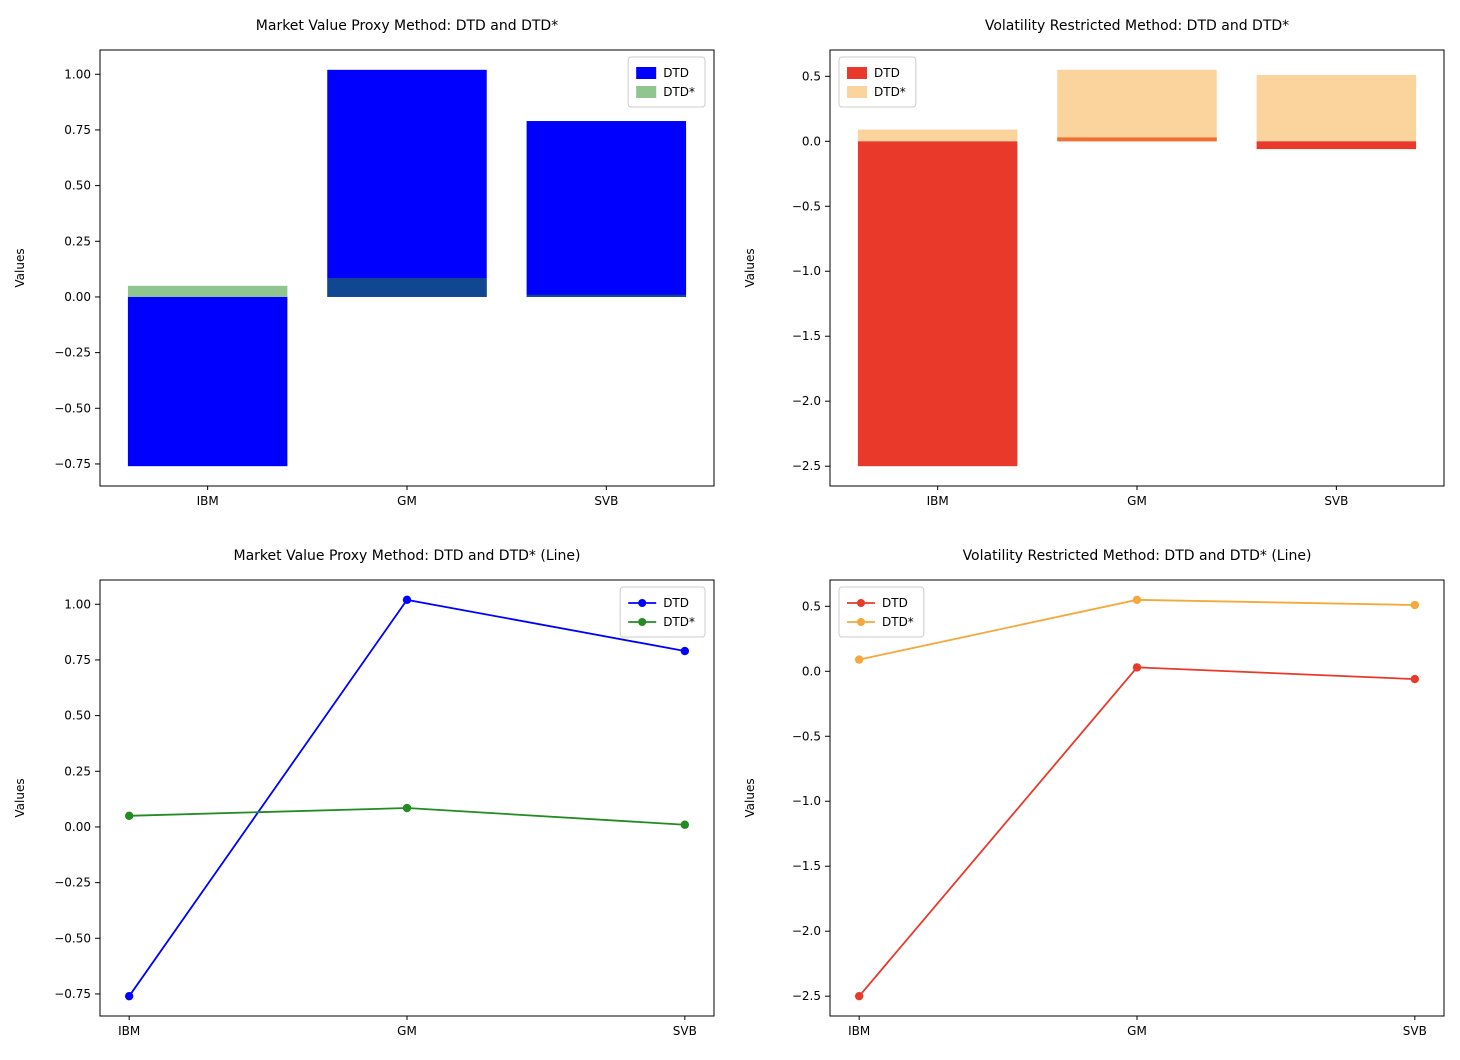  Describe the element at coordinates (1136, 629) in the screenshot. I see `line-DTD*` at that location.